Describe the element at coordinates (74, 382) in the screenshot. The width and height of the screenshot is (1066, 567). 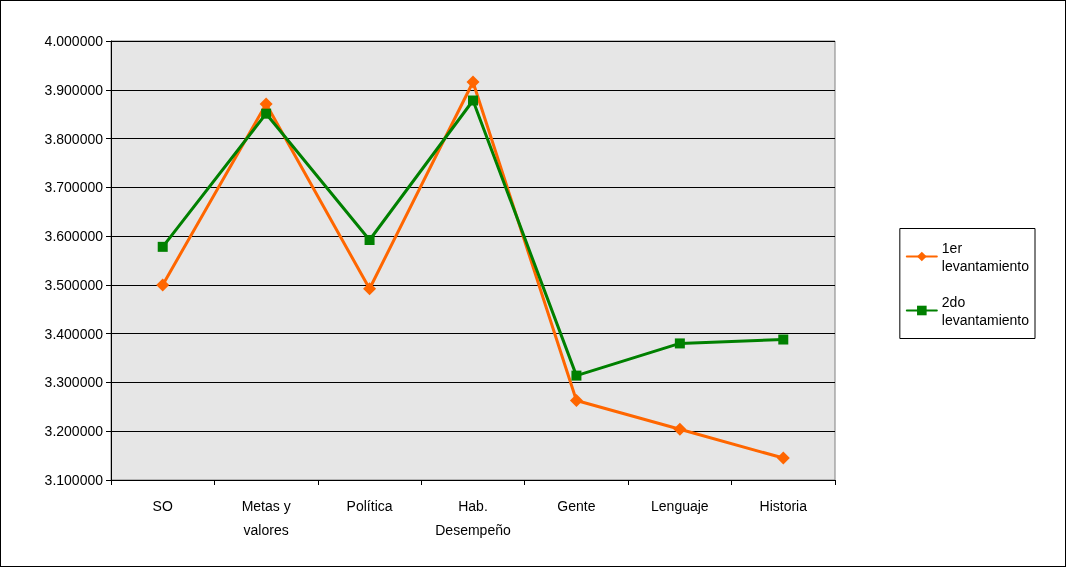
I see `y-tick-label: 3.300000` at that location.